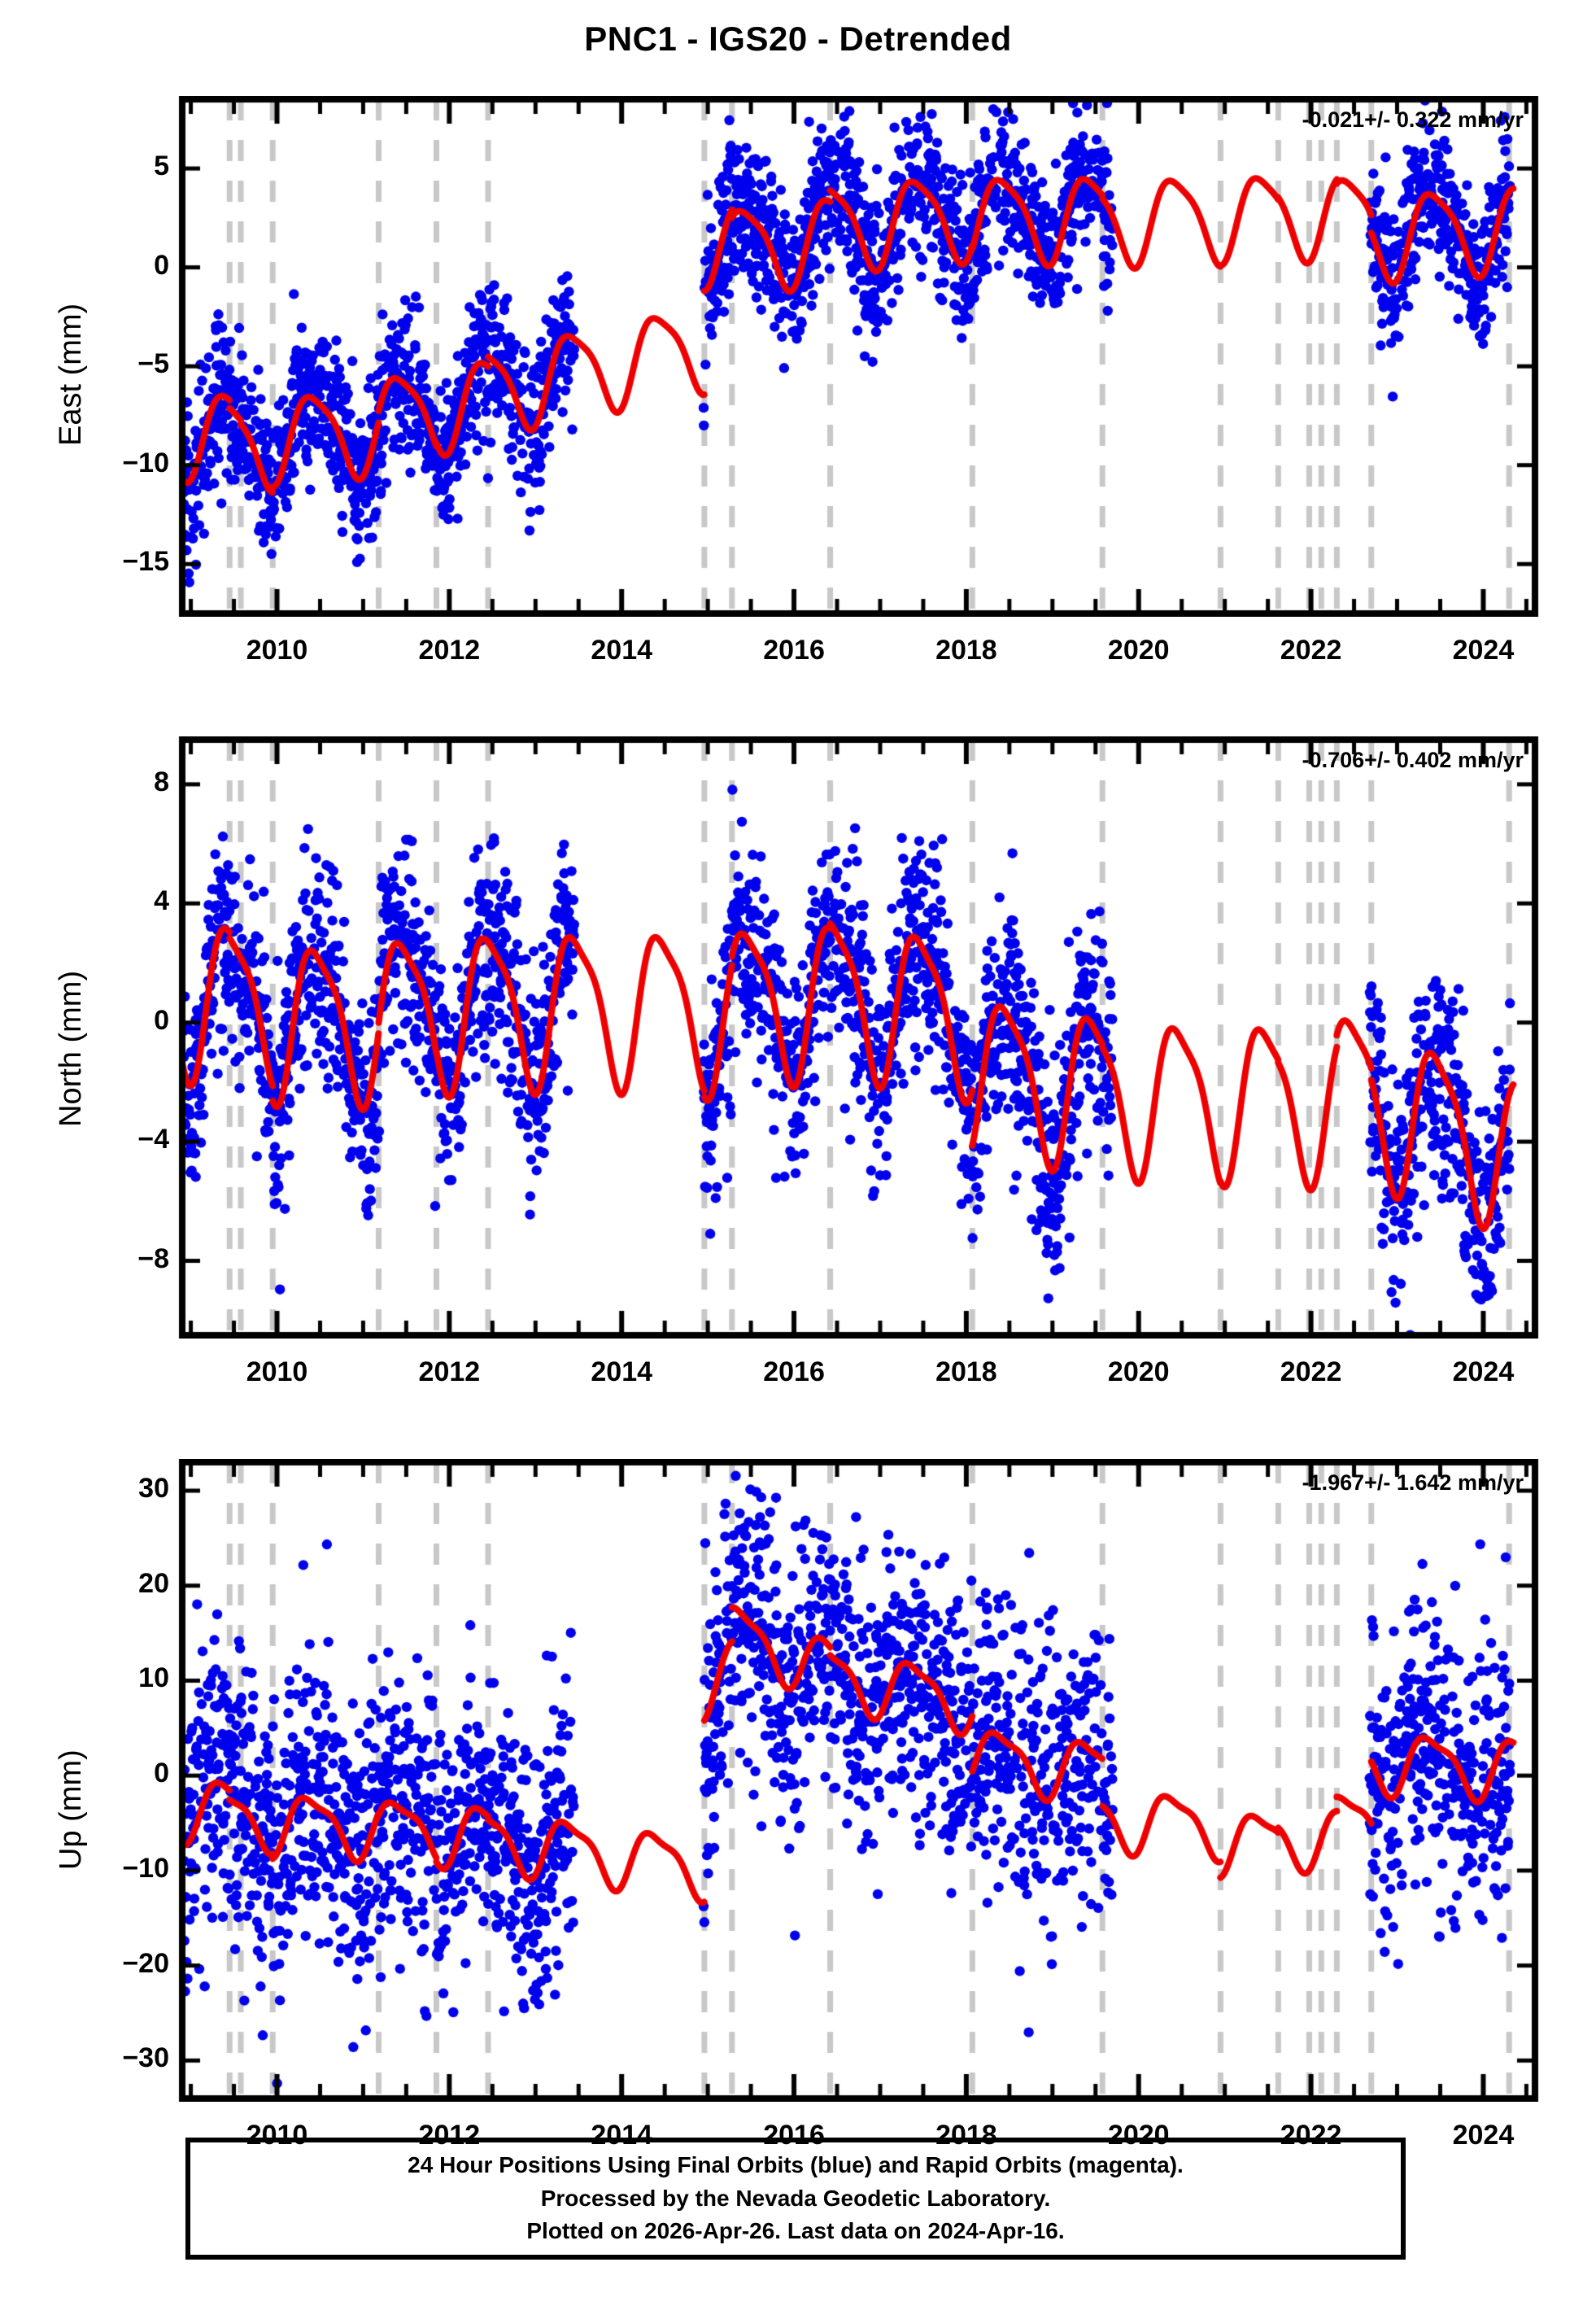  What do you see at coordinates (966, 650) in the screenshot?
I see `x-tick-label-east-2018: 2018` at bounding box center [966, 650].